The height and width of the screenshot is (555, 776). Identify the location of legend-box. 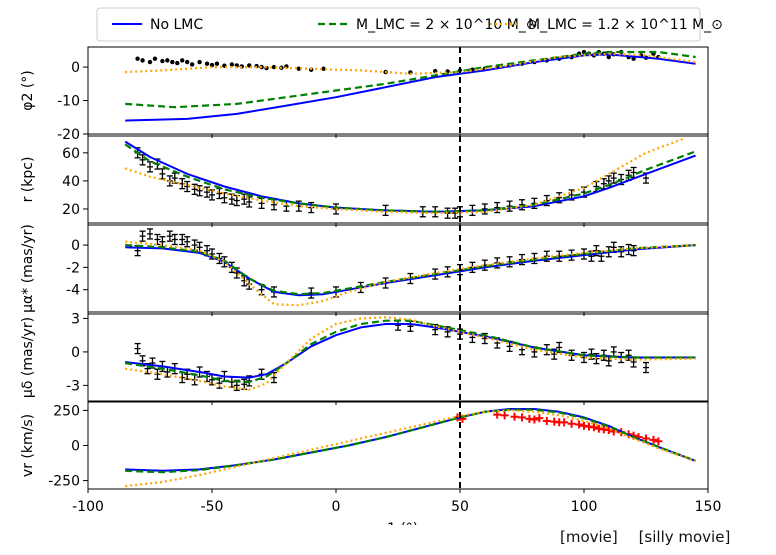
(398, 24).